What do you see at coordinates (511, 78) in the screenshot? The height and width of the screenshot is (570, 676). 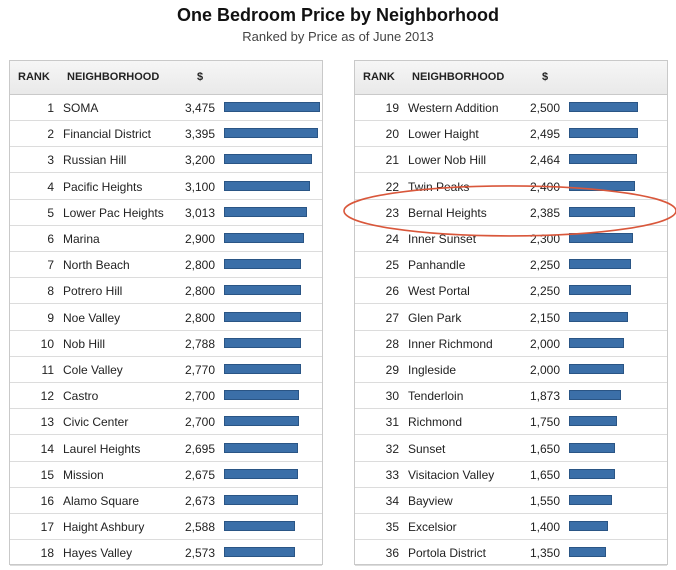 I see `table-header-right: RANK NEIGHBORHOOD $` at bounding box center [511, 78].